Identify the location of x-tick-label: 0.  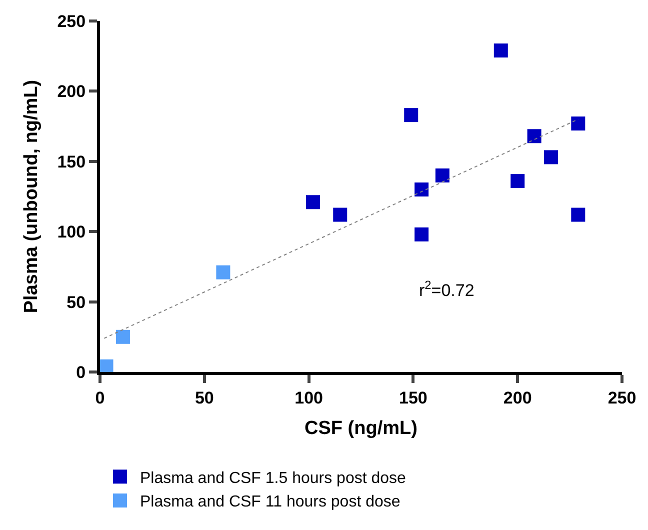
(100, 398).